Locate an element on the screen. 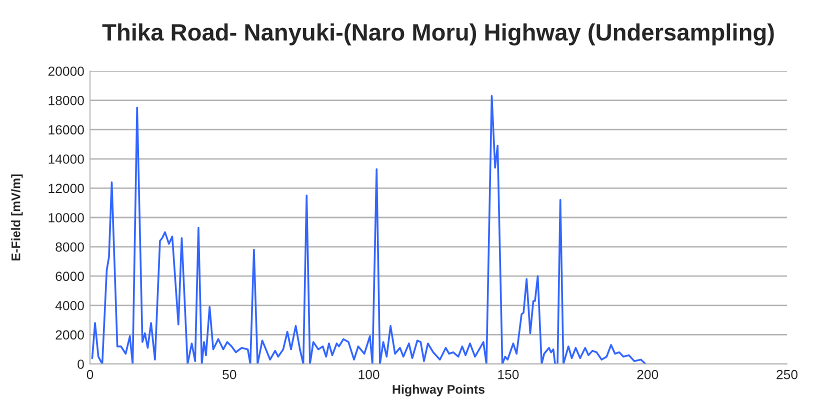 This screenshot has height=399, width=822. y-tick-label: 4000 is located at coordinates (69, 305).